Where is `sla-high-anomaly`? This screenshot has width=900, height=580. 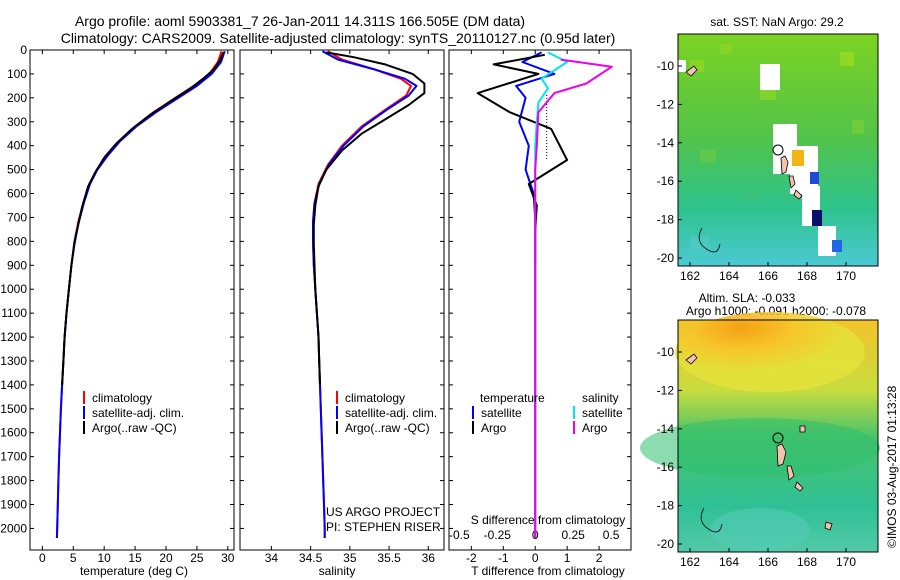
sla-high-anomaly is located at coordinates (770, 352).